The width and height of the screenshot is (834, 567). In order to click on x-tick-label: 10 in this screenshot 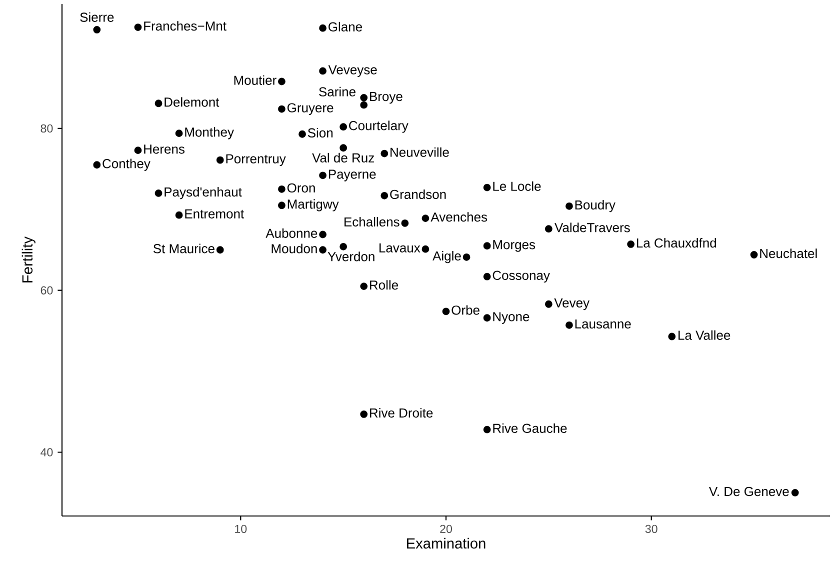, I will do `click(241, 529)`.